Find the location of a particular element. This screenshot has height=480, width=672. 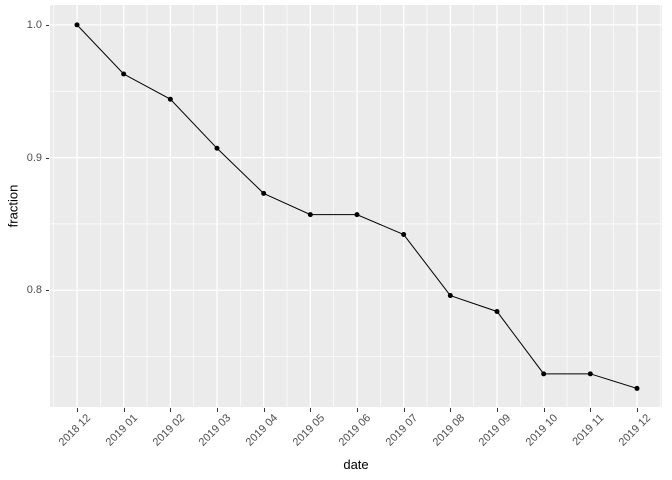

x-tick-label: 2019 12 is located at coordinates (635, 430).